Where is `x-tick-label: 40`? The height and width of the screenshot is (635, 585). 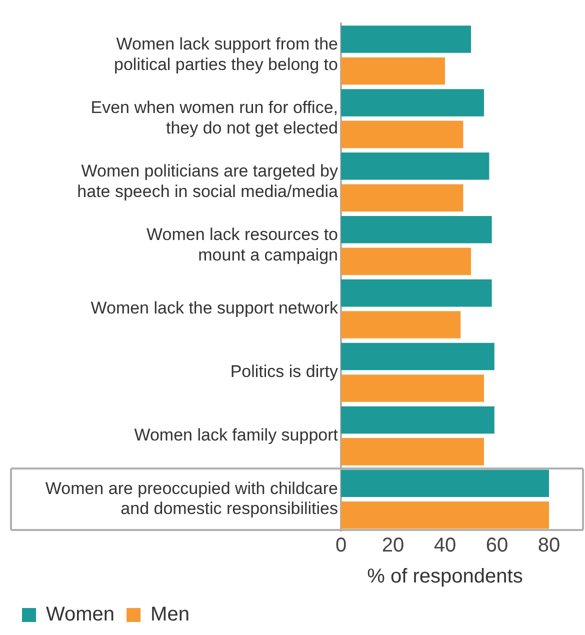
x-tick-label: 40 is located at coordinates (445, 545).